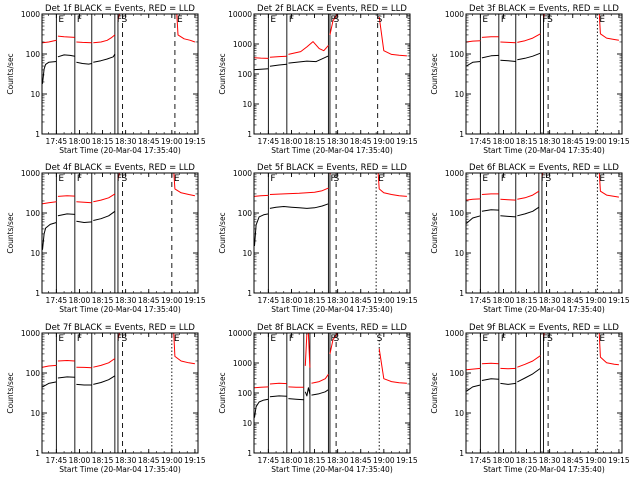 The image size is (640, 485). What do you see at coordinates (120, 328) in the screenshot?
I see `panel-title: Det 7f BLACK = Events, RED = LLD` at bounding box center [120, 328].